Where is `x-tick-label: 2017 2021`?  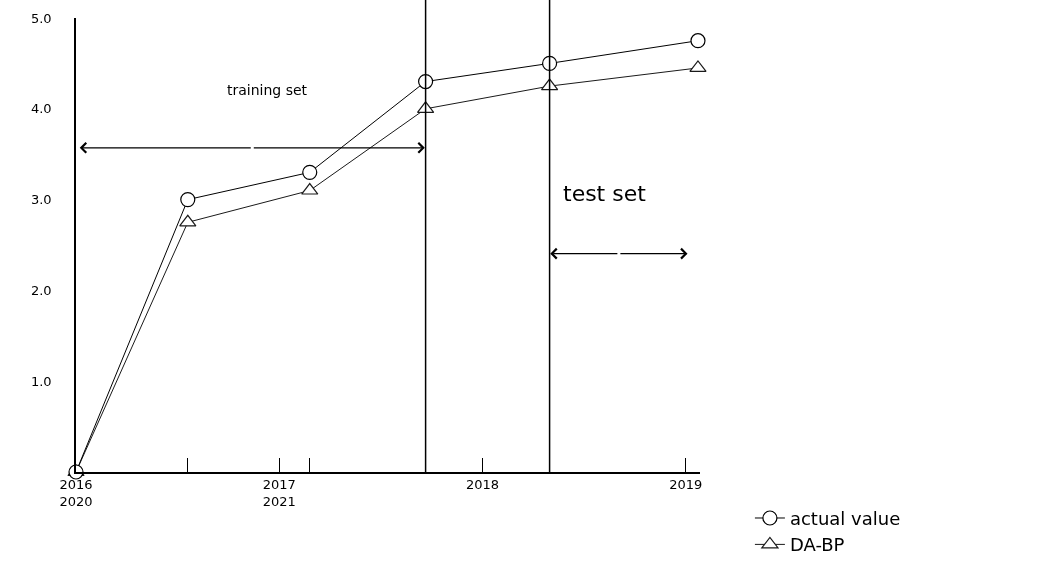 x-tick-label: 2017 2021 is located at coordinates (279, 493).